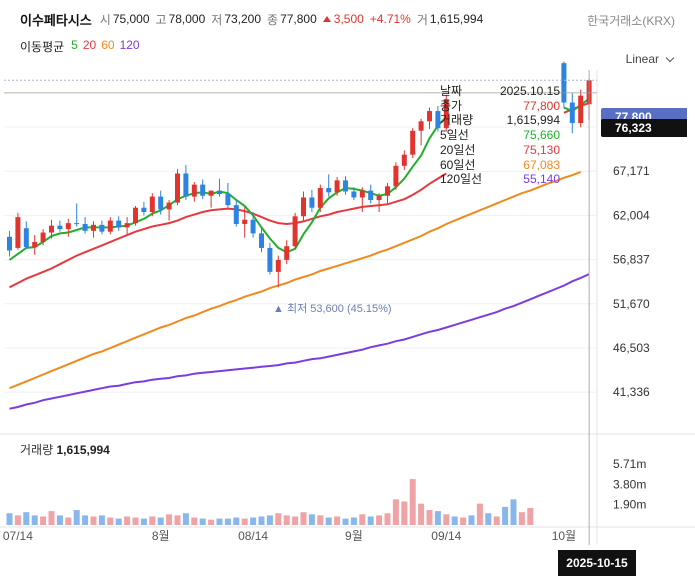  What do you see at coordinates (228, 230) in the screenshot?
I see `ma20-line` at bounding box center [228, 230].